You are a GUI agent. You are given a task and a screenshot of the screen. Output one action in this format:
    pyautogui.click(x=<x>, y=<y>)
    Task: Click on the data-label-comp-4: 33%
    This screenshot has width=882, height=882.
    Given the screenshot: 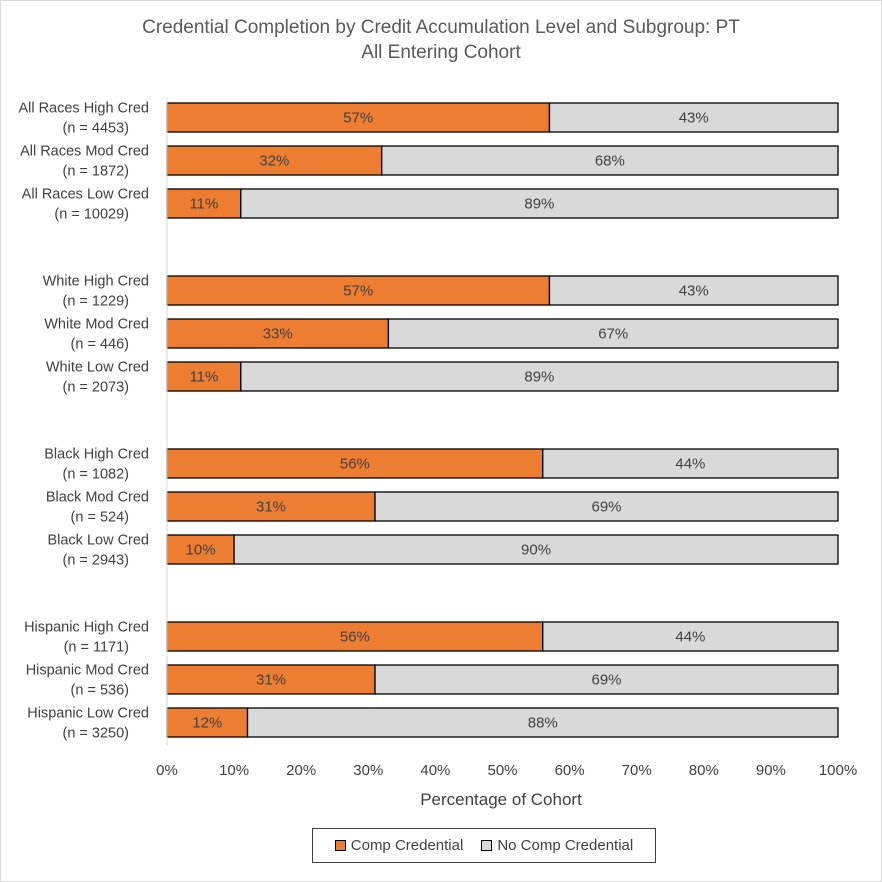 What is the action you would take?
    pyautogui.click(x=278, y=334)
    